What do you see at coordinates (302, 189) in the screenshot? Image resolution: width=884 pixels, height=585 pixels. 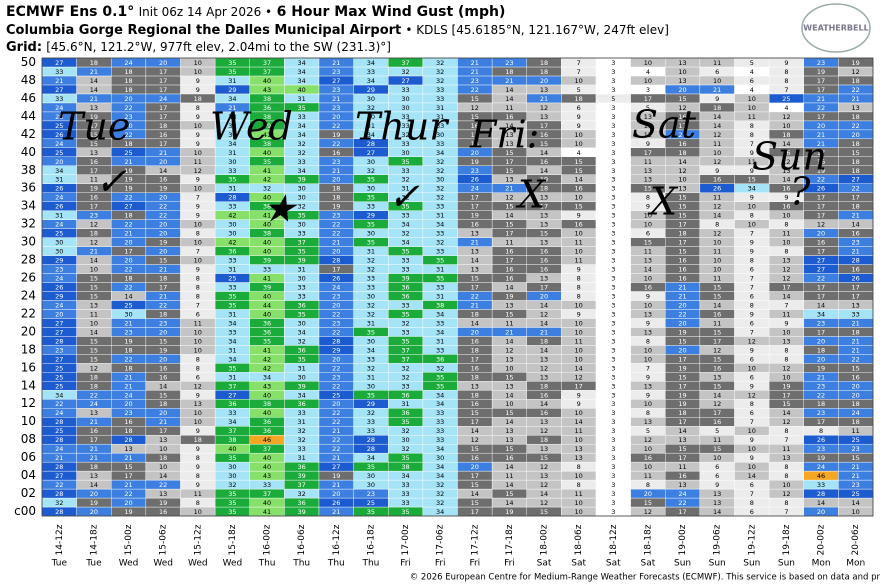 I see `cell-value: 30` at bounding box center [302, 189].